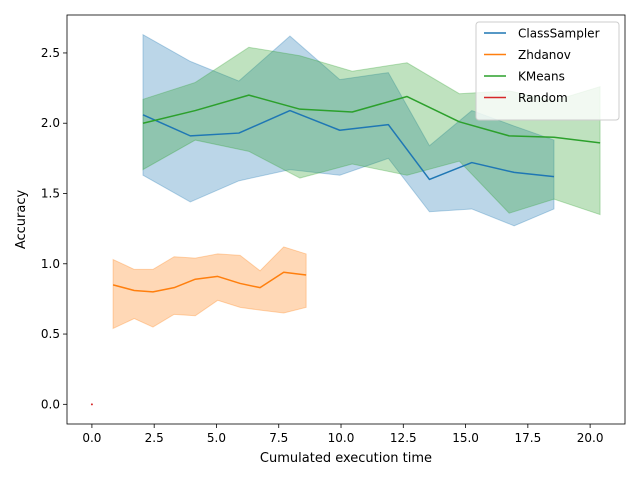 The image size is (640, 480). I want to click on x-axis: 0.0 2.5 5.0 7.5 10.0 12.5 15.0 17.5 20.0, so click(342, 434).